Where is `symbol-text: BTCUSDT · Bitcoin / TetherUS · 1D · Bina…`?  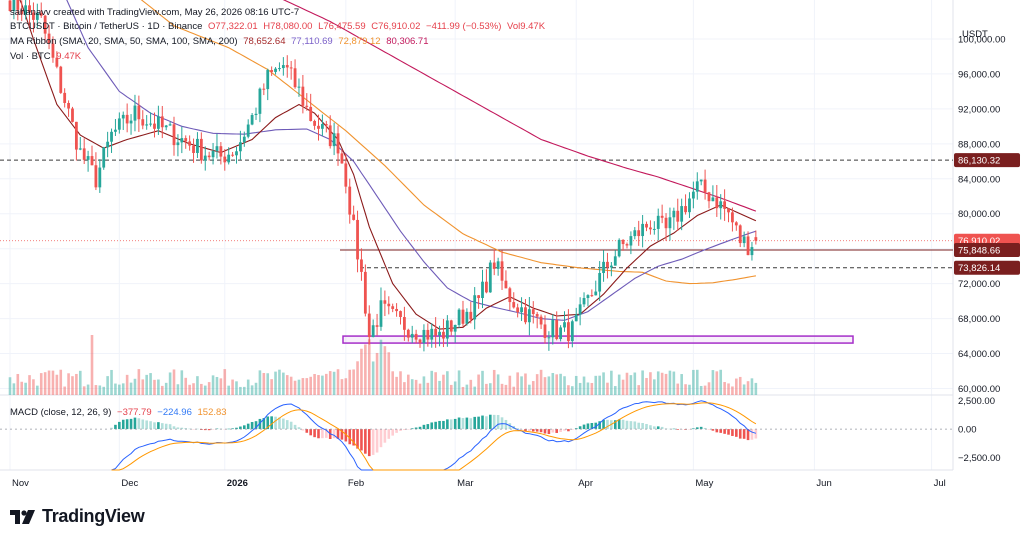
symbol-text: BTCUSDT · Bitcoin / TetherUS · 1D · Bina… is located at coordinates (106, 26).